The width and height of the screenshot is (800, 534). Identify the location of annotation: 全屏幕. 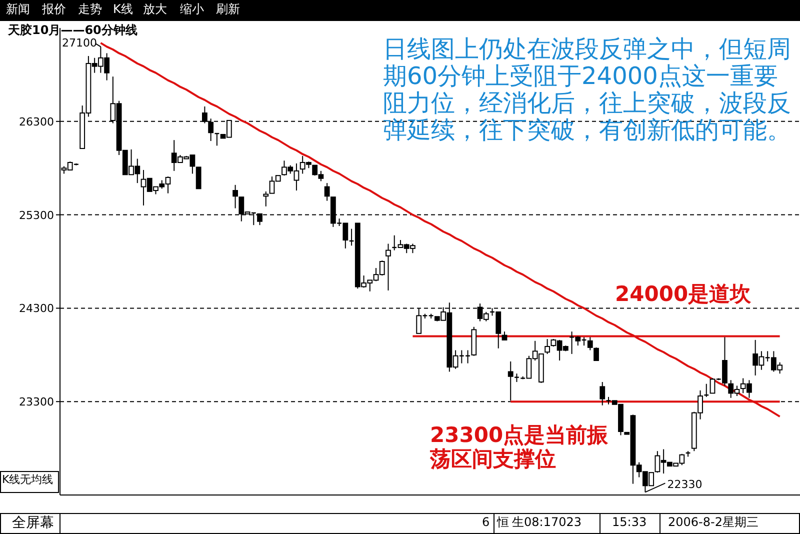
(33, 524).